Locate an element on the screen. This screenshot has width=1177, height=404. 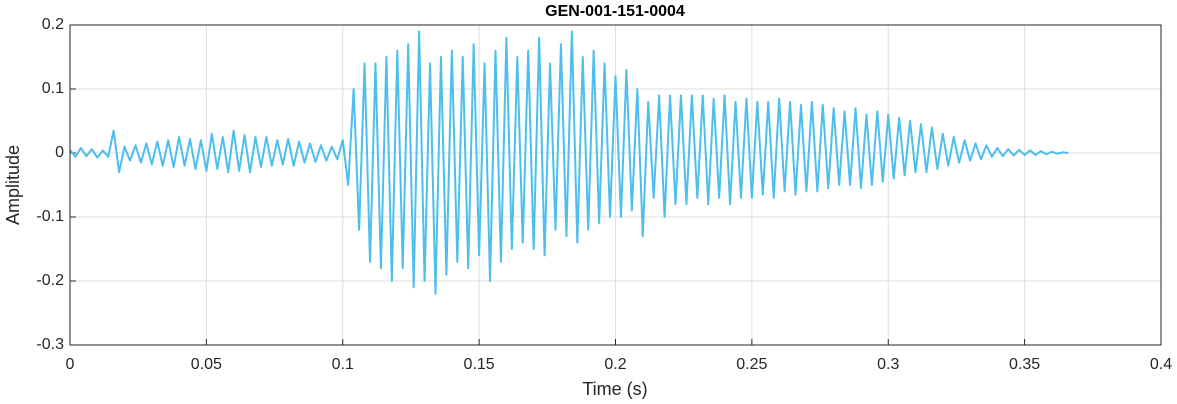
y-tick-label: 0.1 is located at coordinates (53, 88).